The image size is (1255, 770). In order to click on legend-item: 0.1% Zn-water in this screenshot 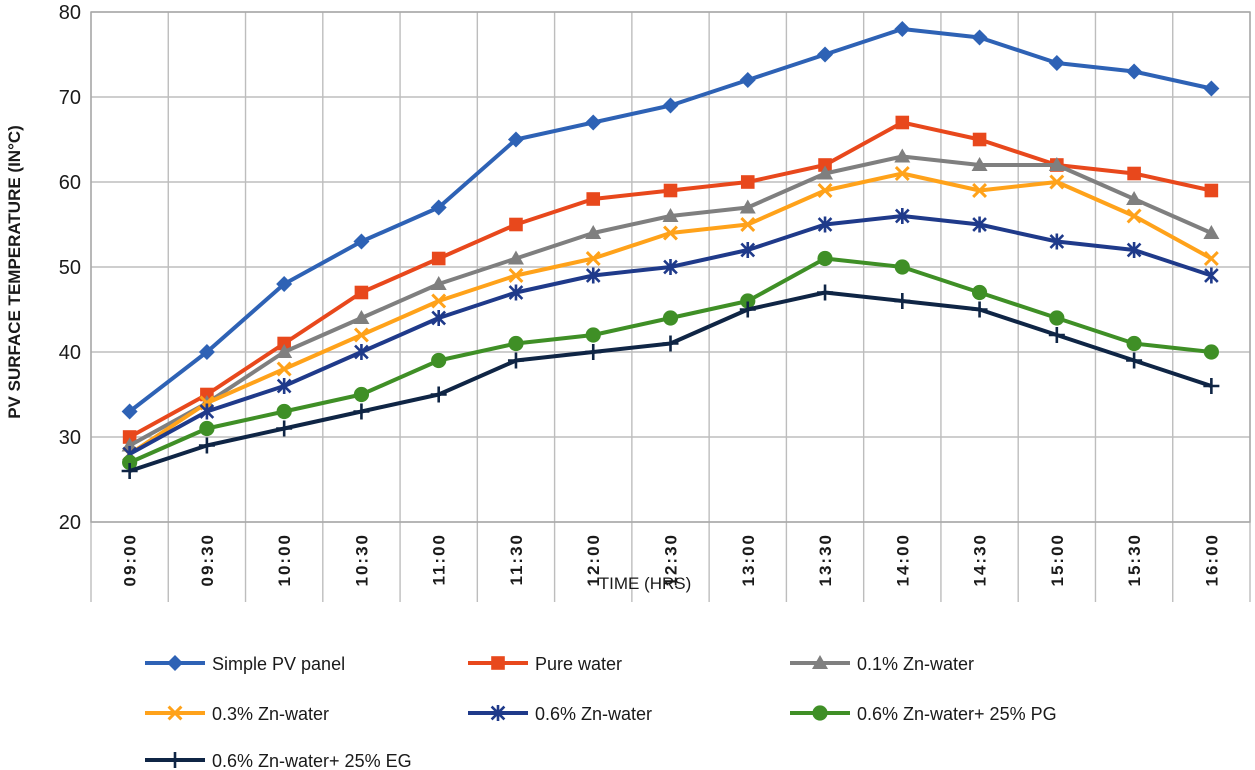, I will do `click(882, 664)`.